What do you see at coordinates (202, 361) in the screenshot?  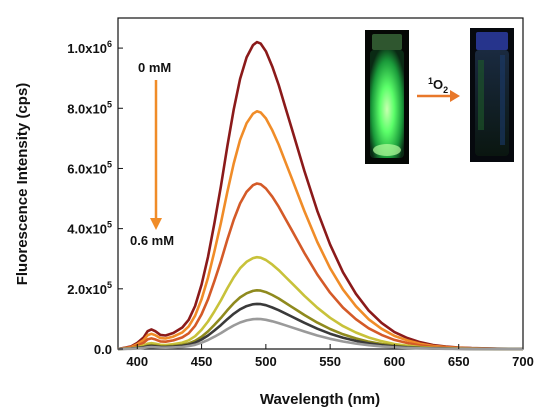 I see `x-tick-label: 450` at bounding box center [202, 361].